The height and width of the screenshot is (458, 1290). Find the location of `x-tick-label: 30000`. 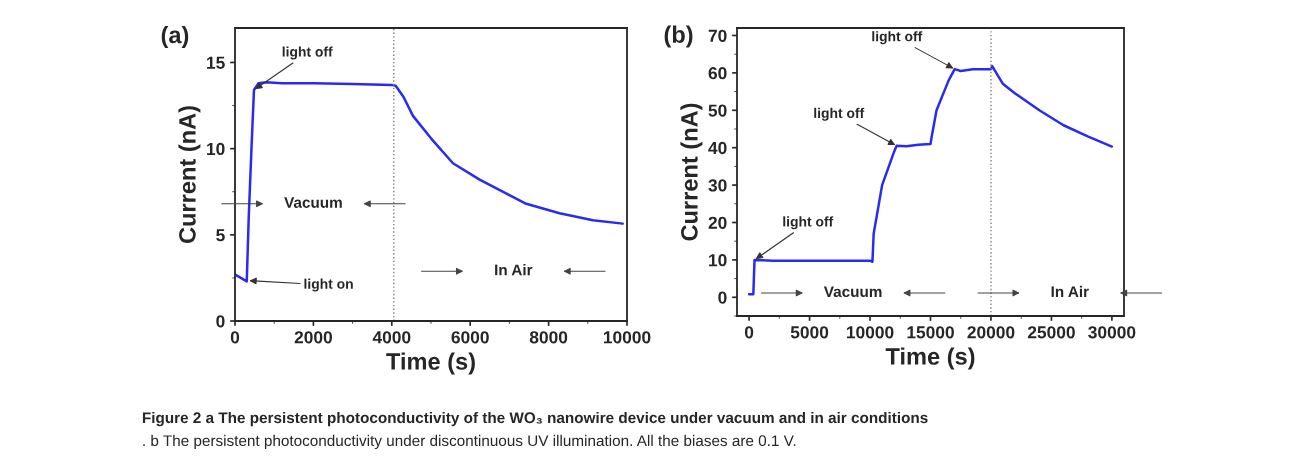

x-tick-label: 30000 is located at coordinates (1112, 332).